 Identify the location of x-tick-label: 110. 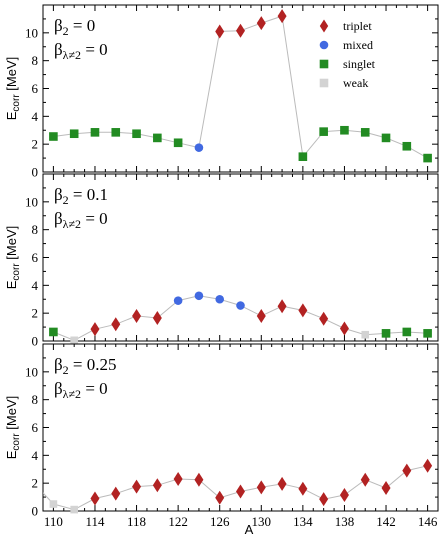
(53, 521).